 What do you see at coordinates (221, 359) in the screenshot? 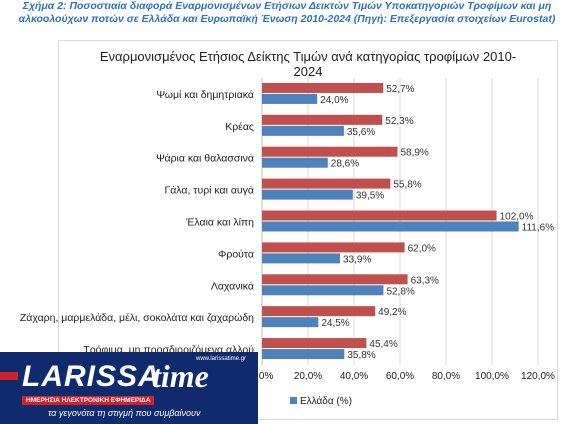
I see `logo-url: www.larissatime.gr` at bounding box center [221, 359].